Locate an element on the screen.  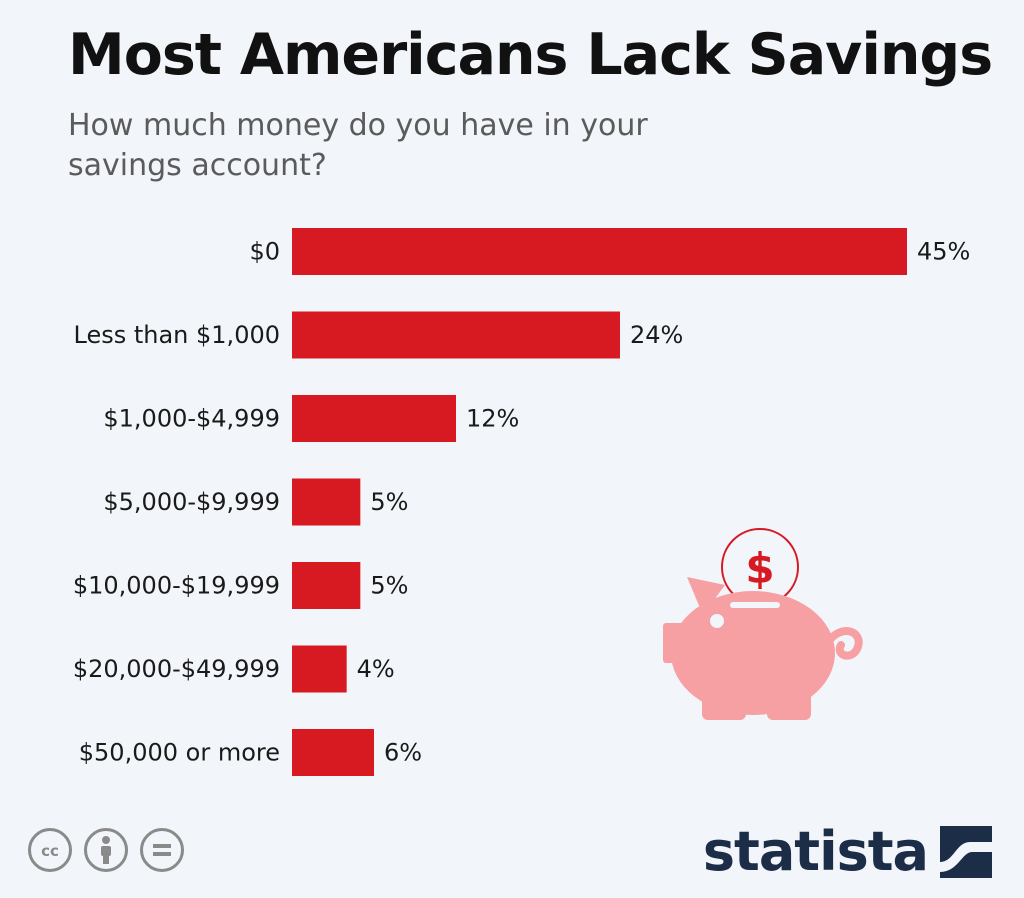
value-label: 4% is located at coordinates (376, 669).